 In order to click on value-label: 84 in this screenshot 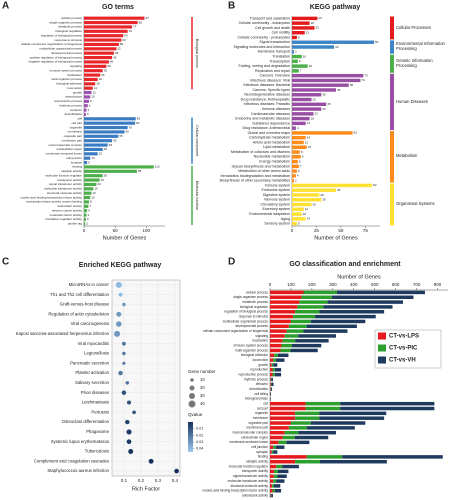, I will do `click(377, 42)`.